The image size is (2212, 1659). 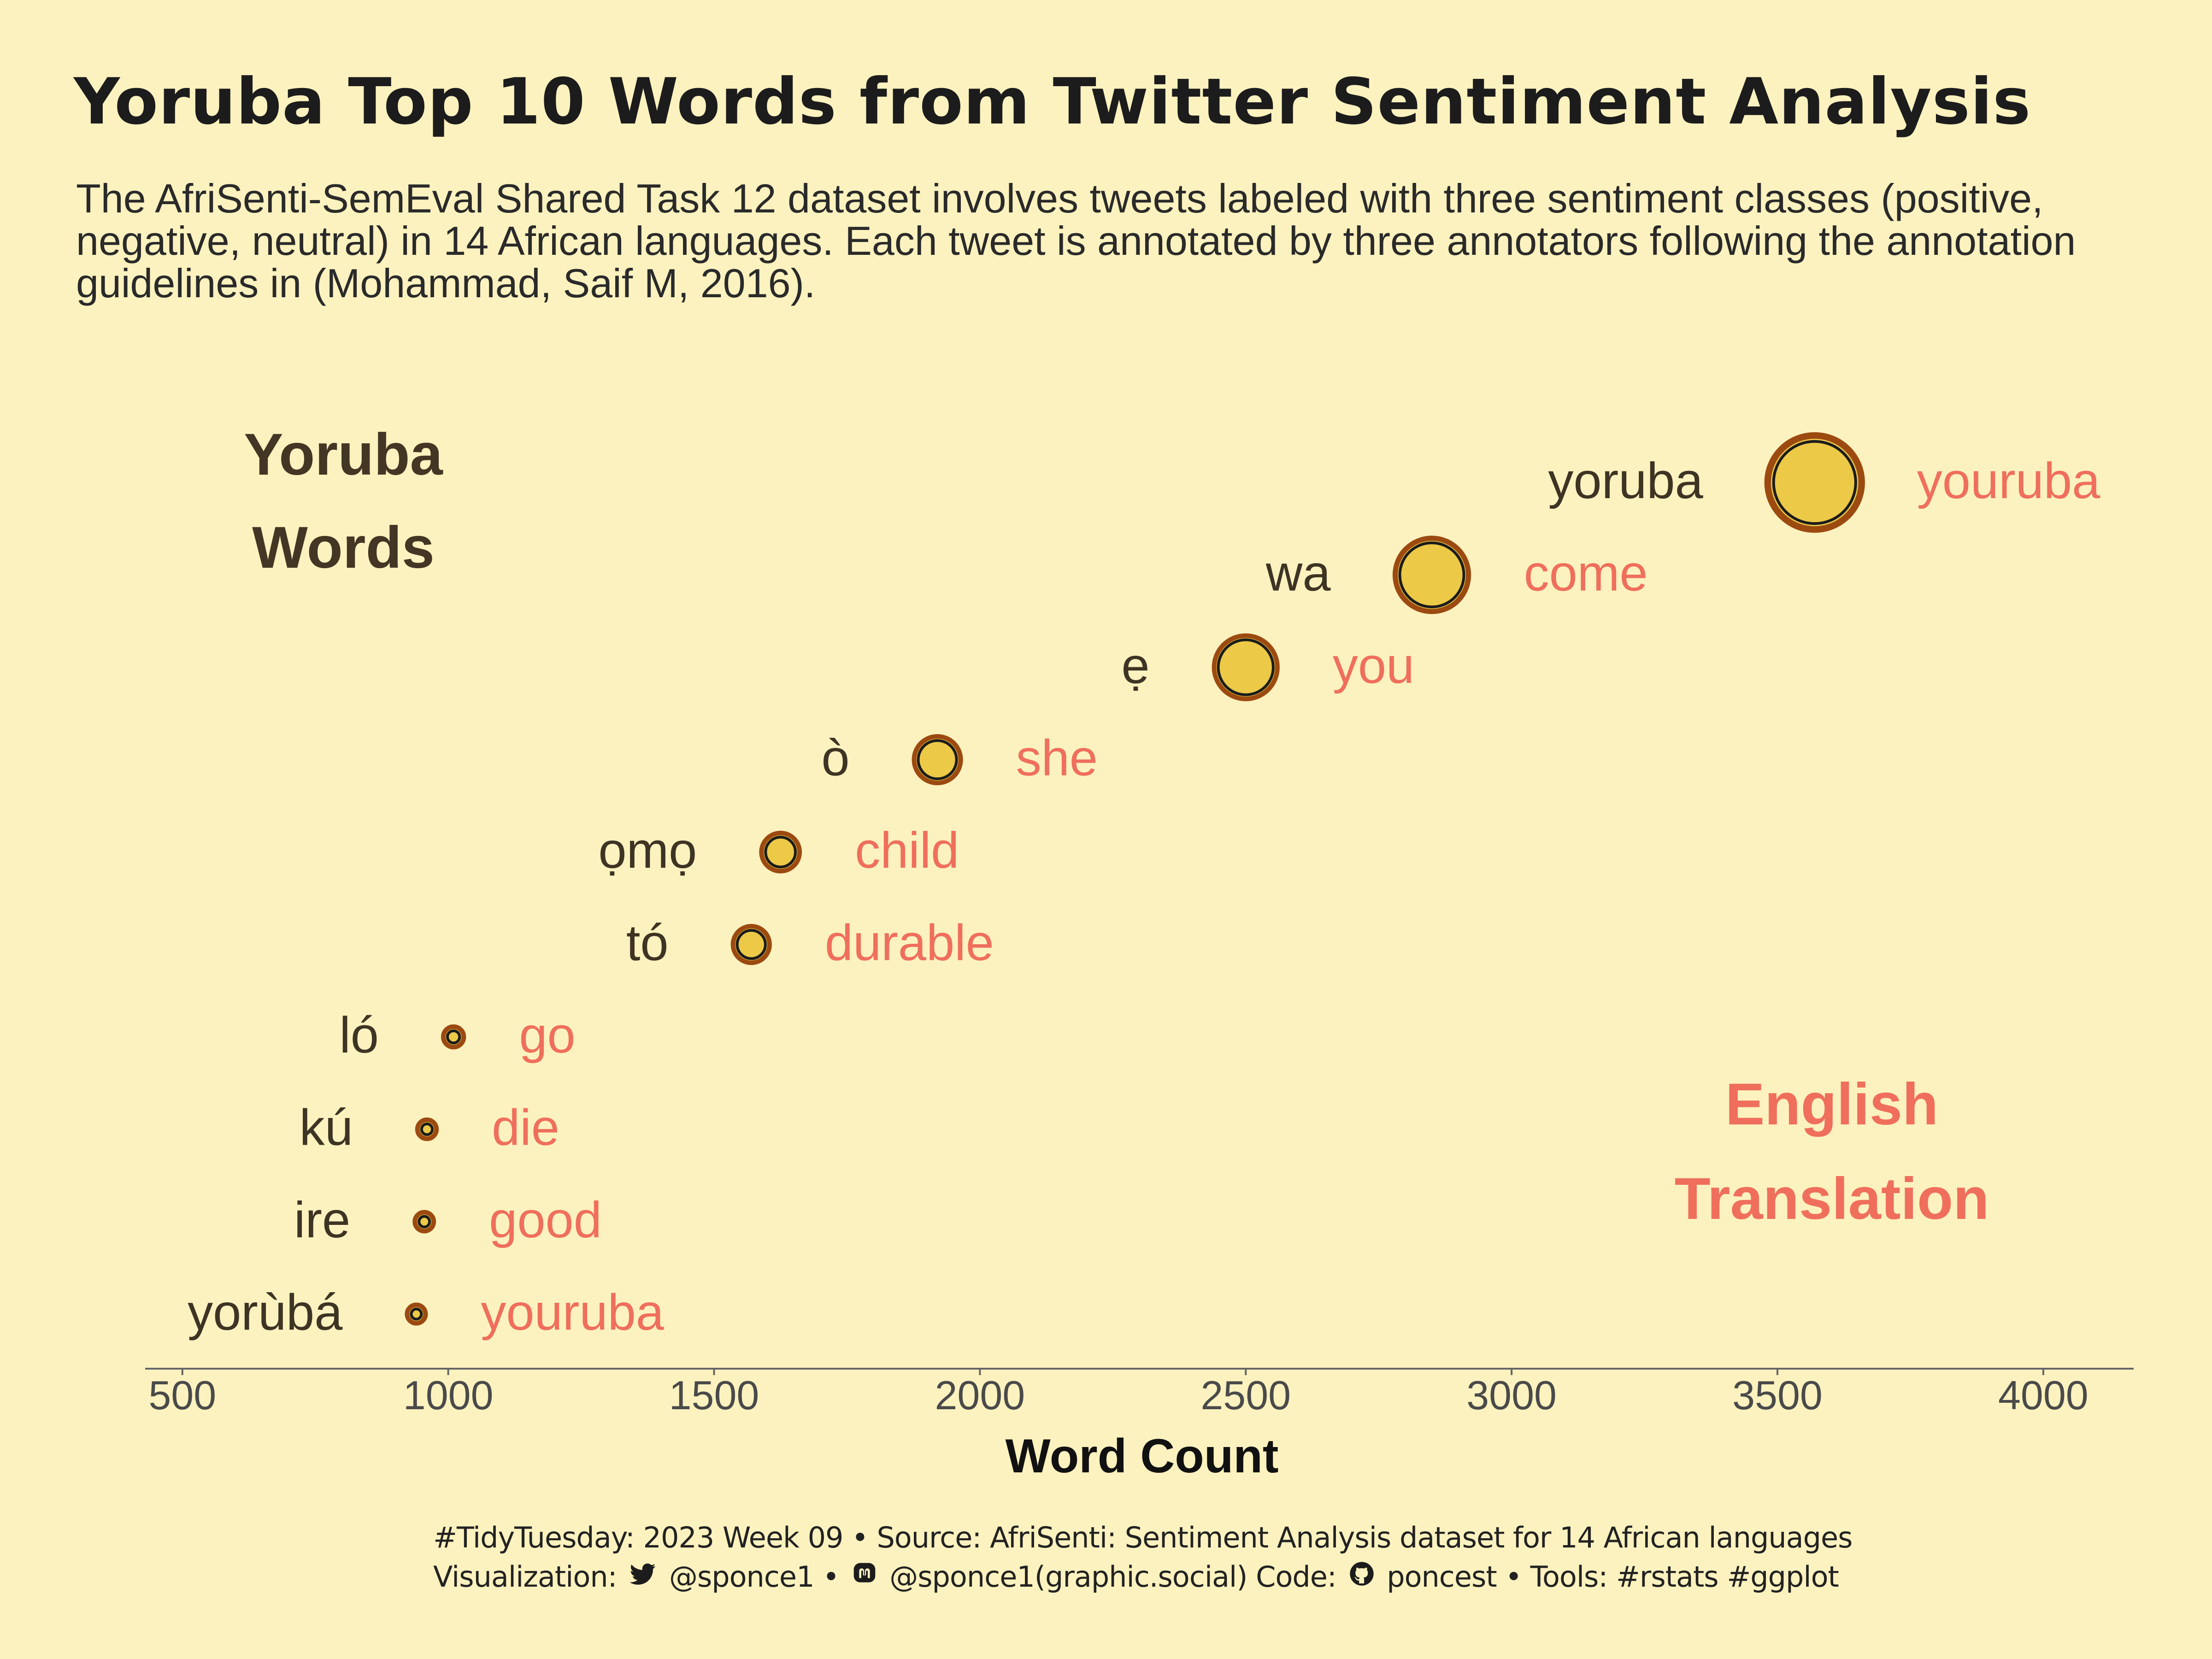 I want to click on english-translation-label-line1: English, so click(x=1831, y=1104).